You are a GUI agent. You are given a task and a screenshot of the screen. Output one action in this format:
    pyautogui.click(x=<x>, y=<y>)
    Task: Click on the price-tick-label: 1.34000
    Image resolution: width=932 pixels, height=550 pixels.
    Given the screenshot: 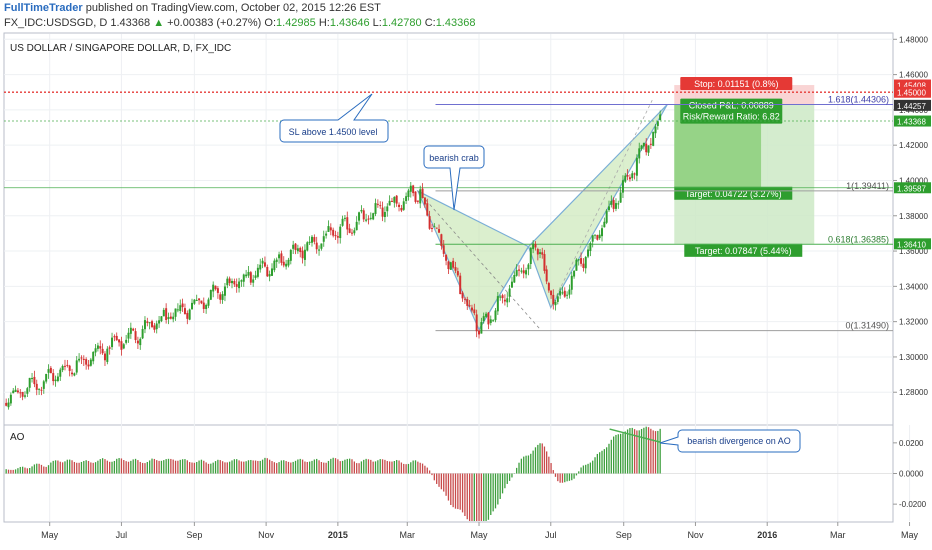 What is the action you would take?
    pyautogui.click(x=913, y=286)
    